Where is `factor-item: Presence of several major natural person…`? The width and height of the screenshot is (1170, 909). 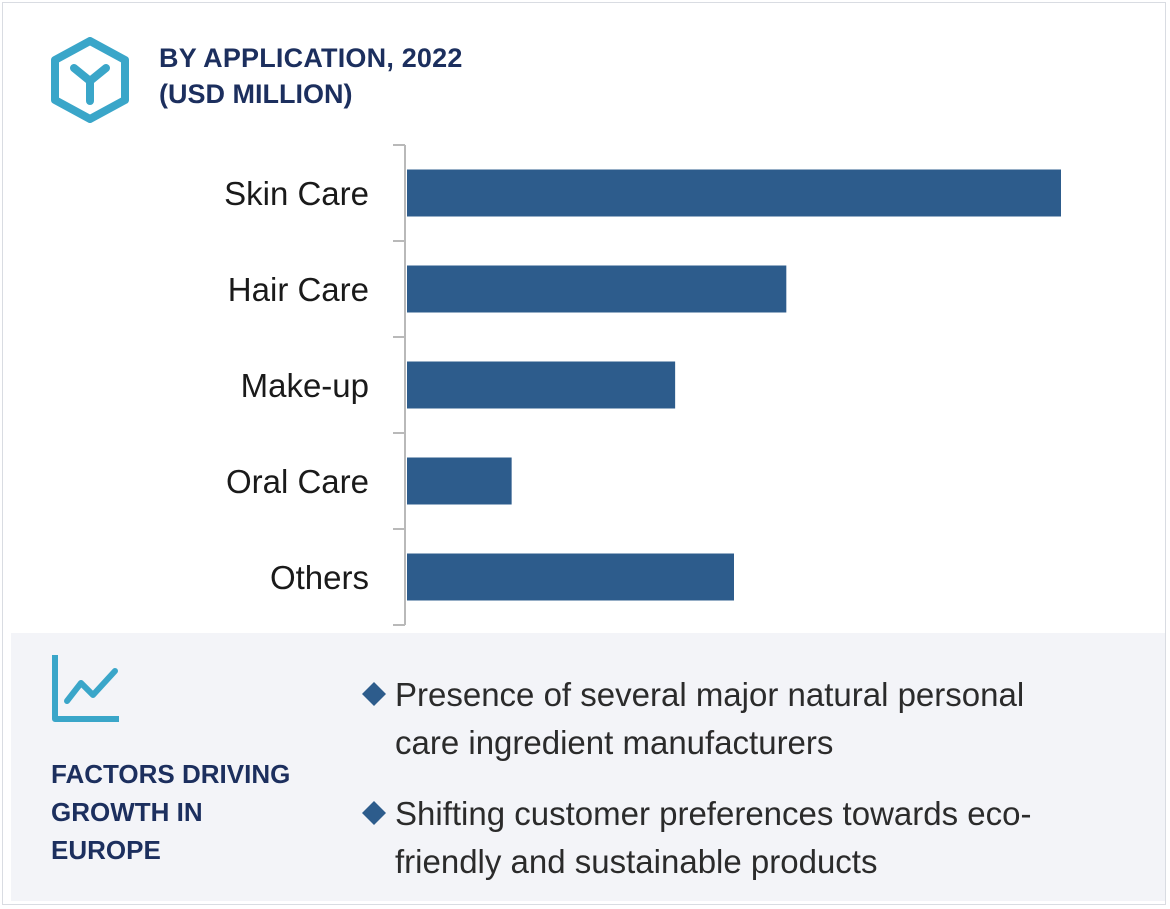 factor-item: Presence of several major natural person… is located at coordinates (741, 719).